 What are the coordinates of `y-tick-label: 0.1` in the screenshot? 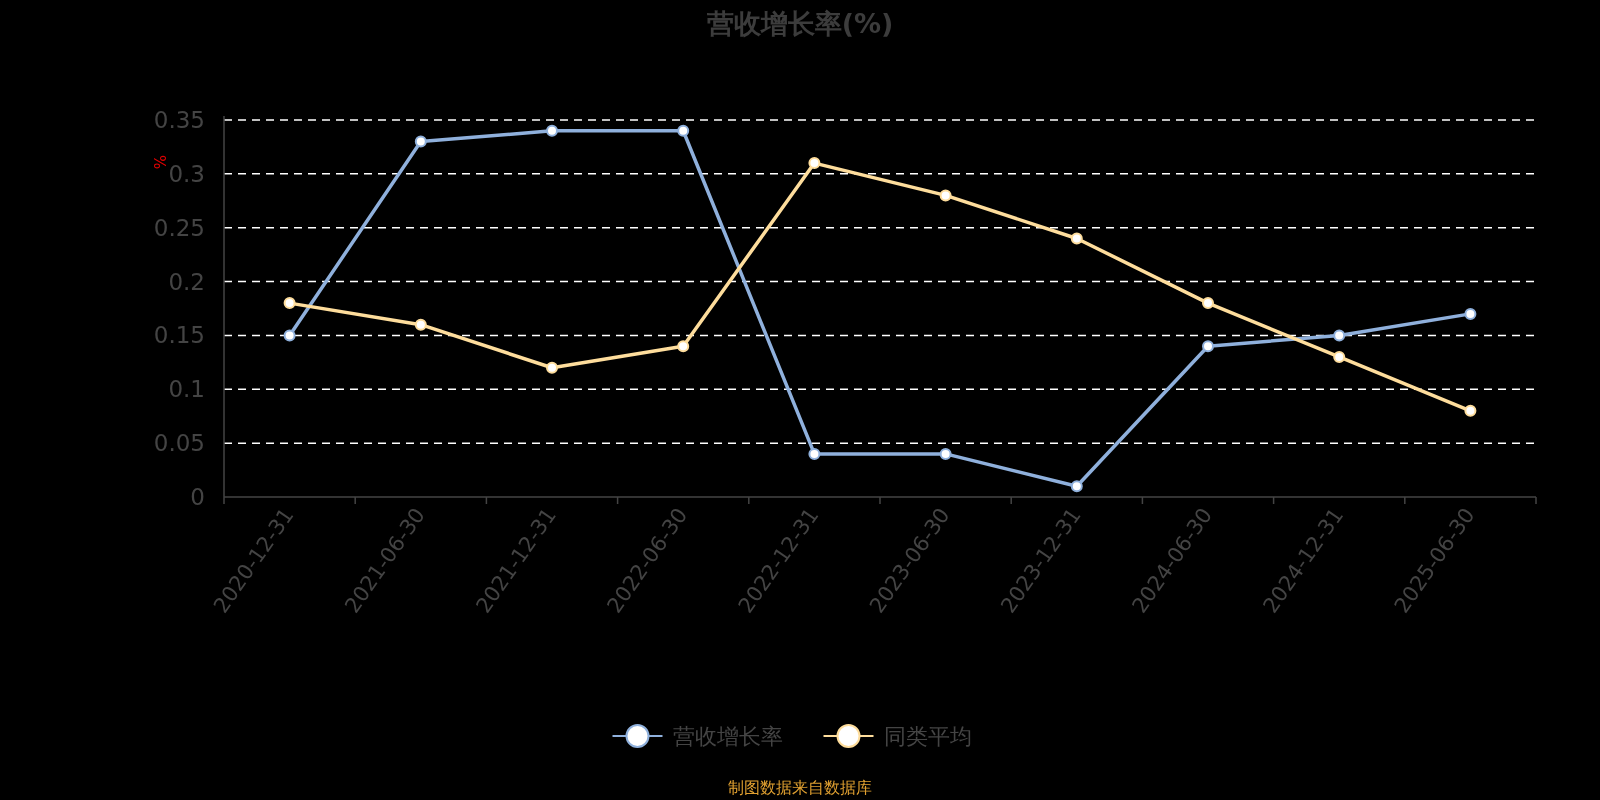 It's located at (186, 389).